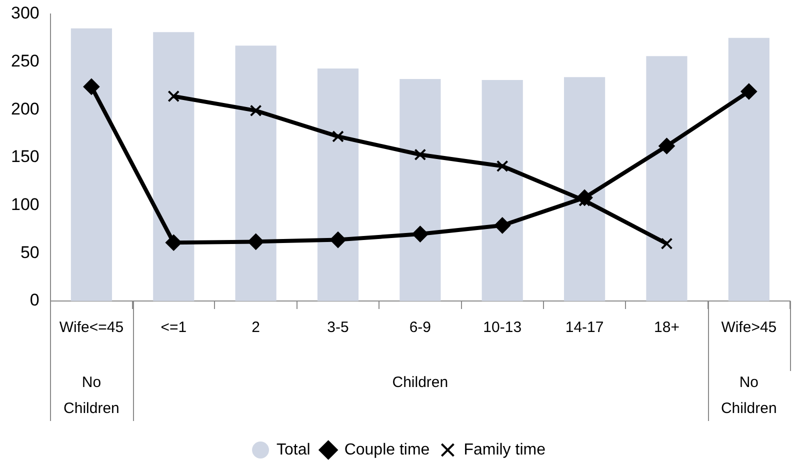 This screenshot has height=468, width=812. I want to click on x-tick-label: 3-5, so click(338, 327).